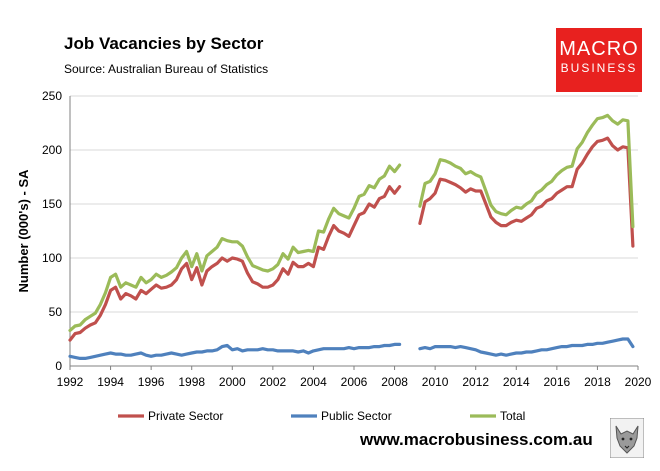  Describe the element at coordinates (475, 382) in the screenshot. I see `x-tick-label-2012: 2012` at that location.